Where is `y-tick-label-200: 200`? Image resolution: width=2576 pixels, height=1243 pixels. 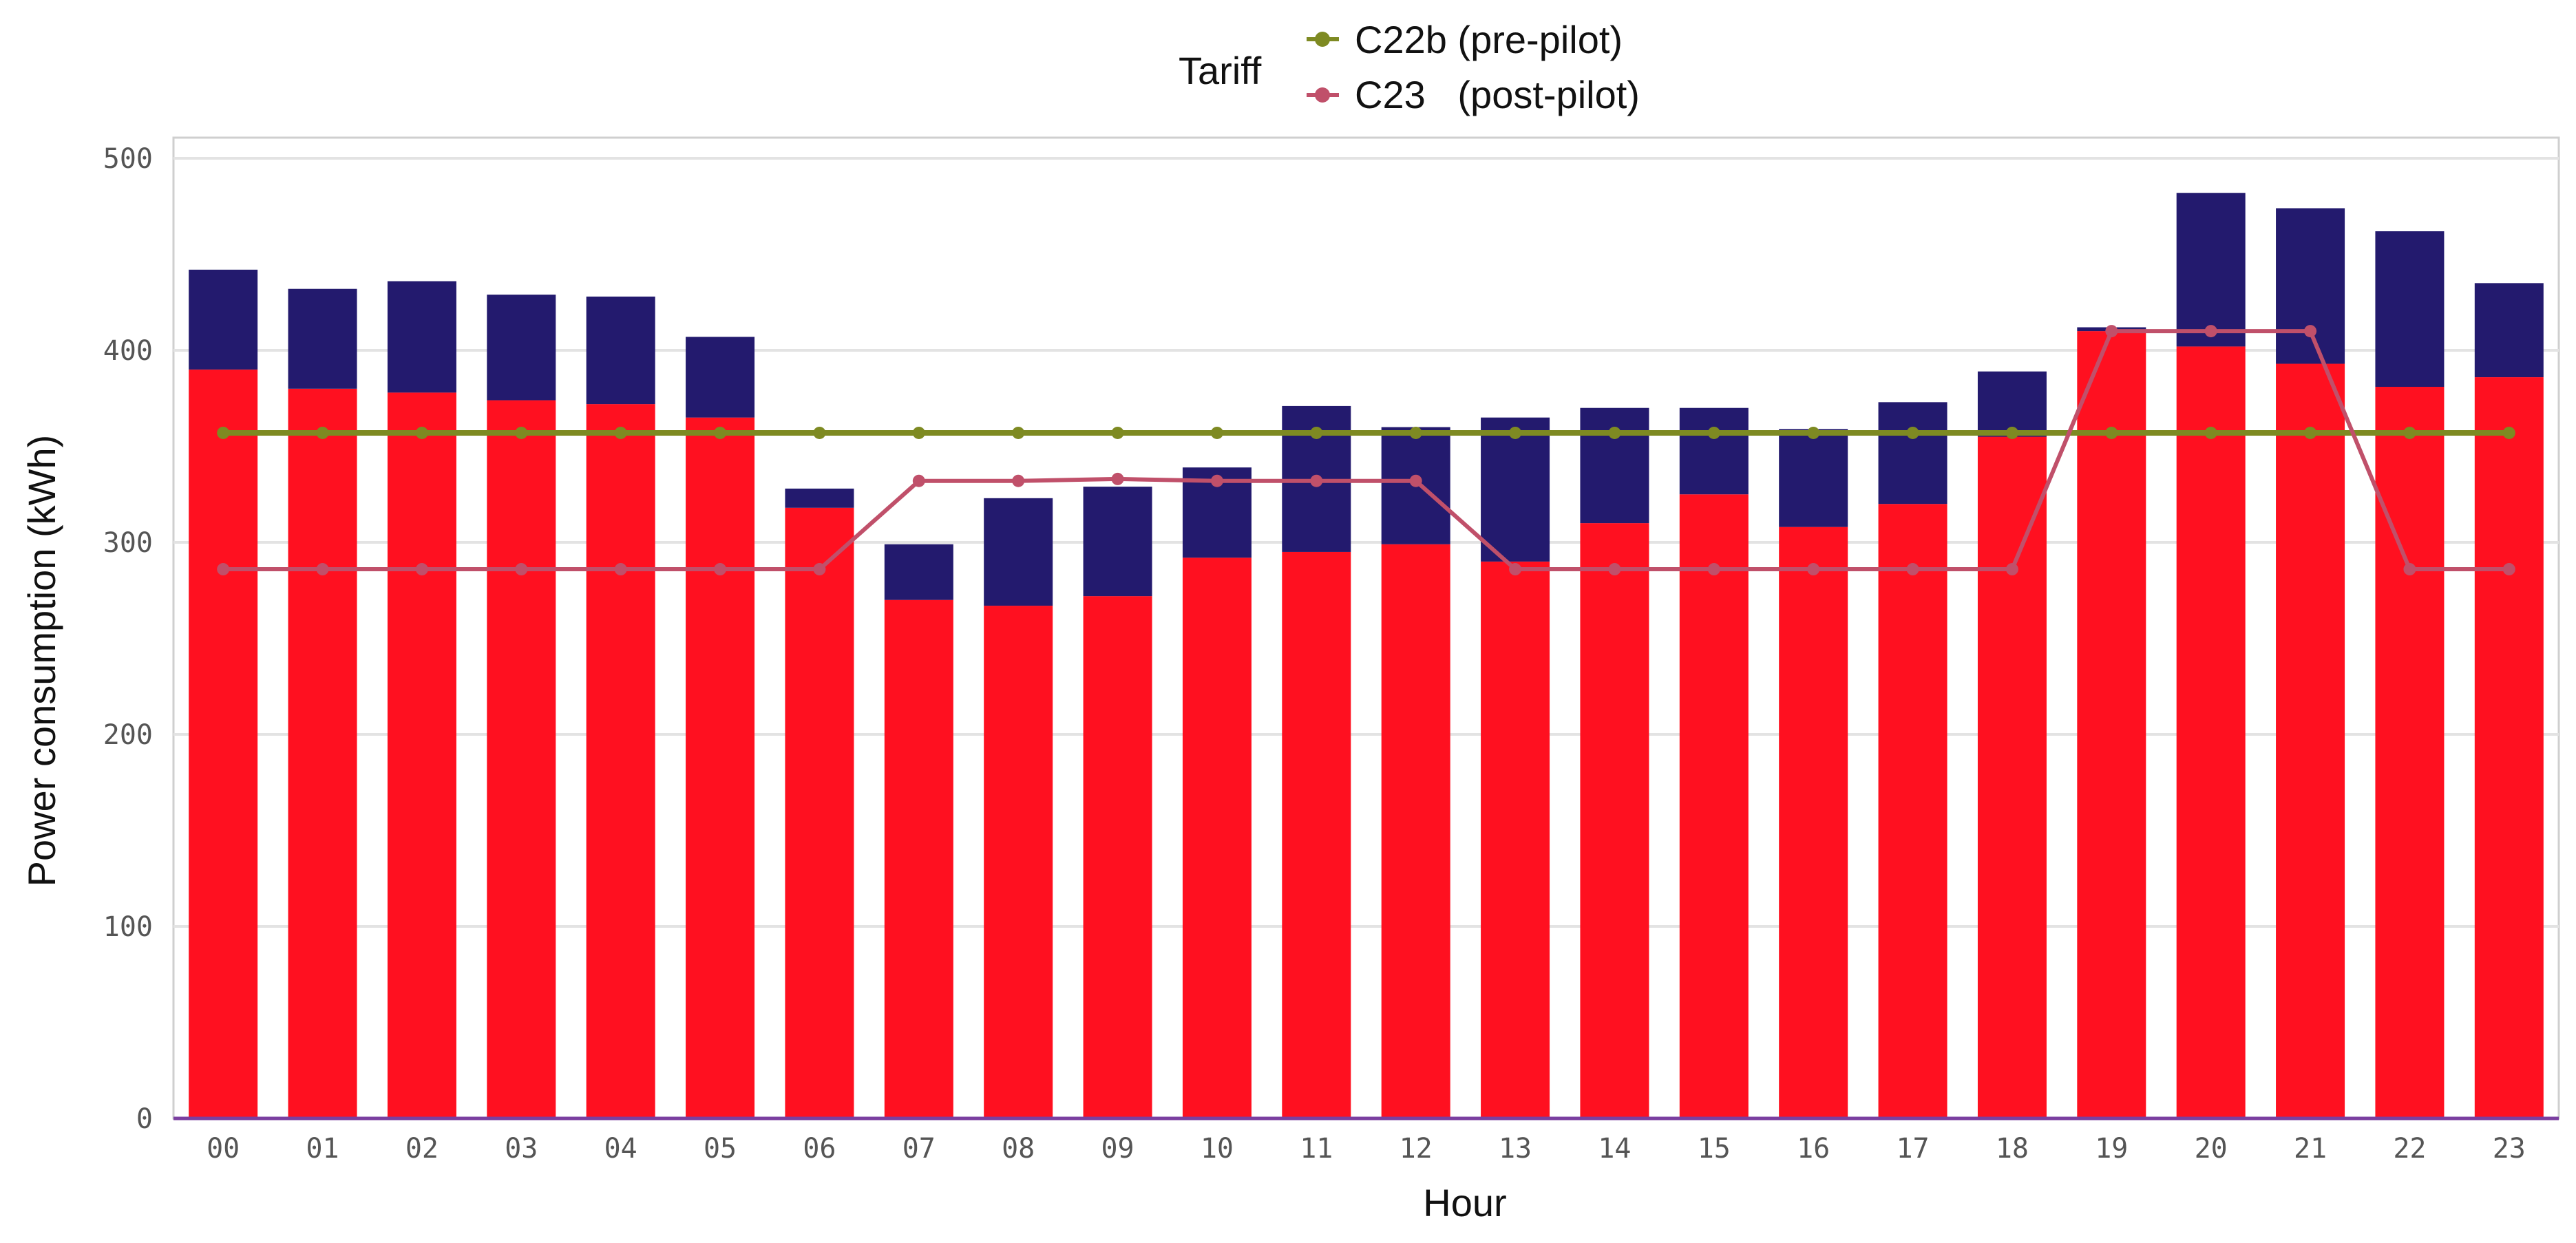 y-tick-label-200: 200 is located at coordinates (128, 735).